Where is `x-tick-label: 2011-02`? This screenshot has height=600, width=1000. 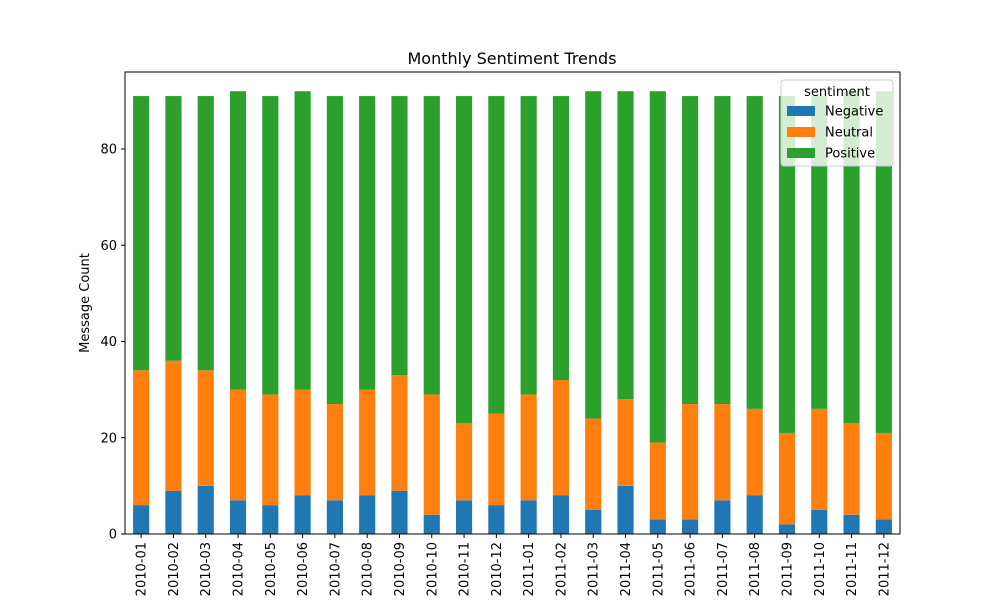
x-tick-label: 2011-02 is located at coordinates (561, 569).